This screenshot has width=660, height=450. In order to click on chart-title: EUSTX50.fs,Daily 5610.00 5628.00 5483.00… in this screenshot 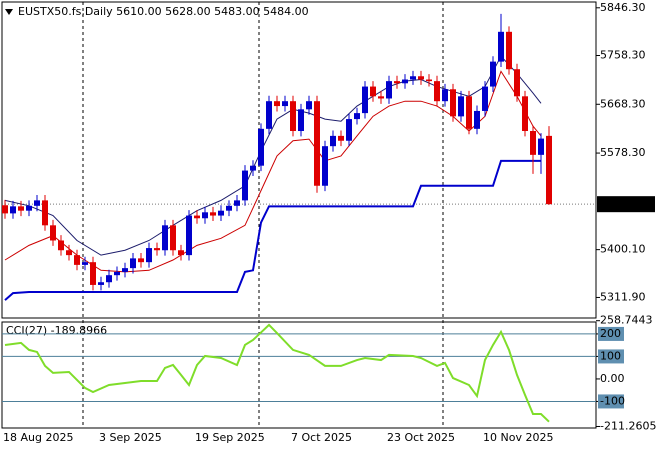, I will do `click(163, 11)`.